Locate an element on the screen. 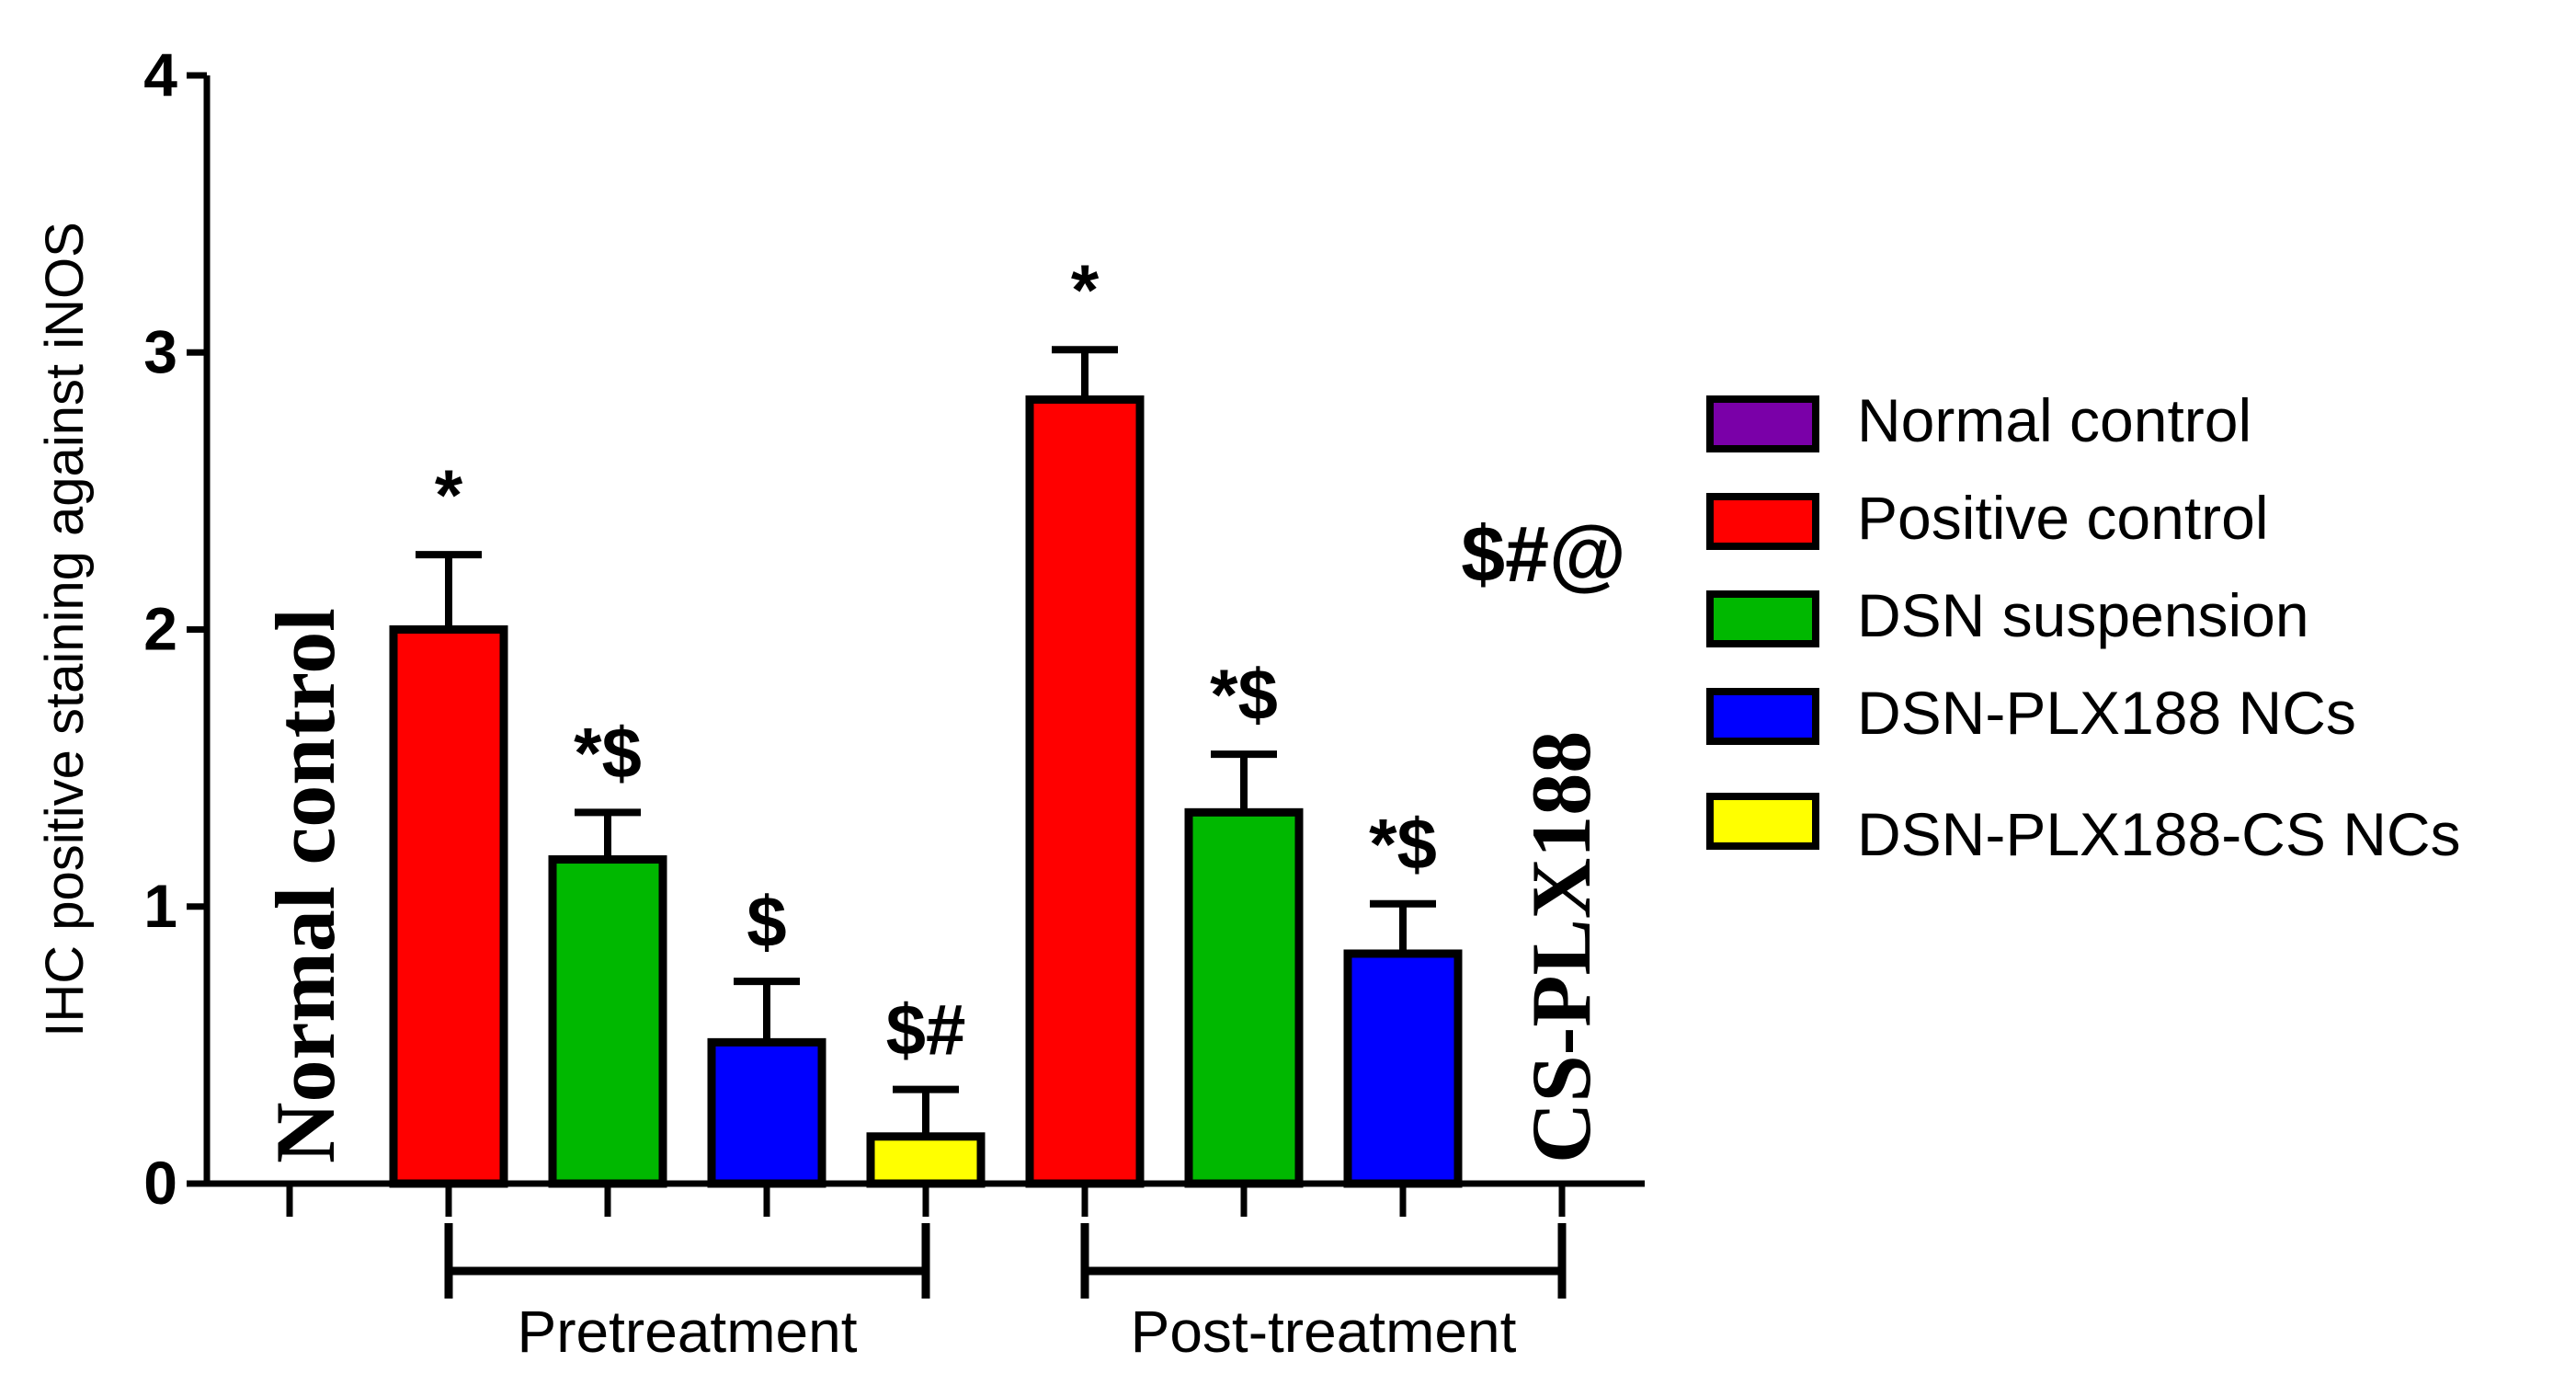 Image resolution: width=2576 pixels, height=1385 pixels. y-axis-label: IHC positive staining against iNOS is located at coordinates (65, 629).